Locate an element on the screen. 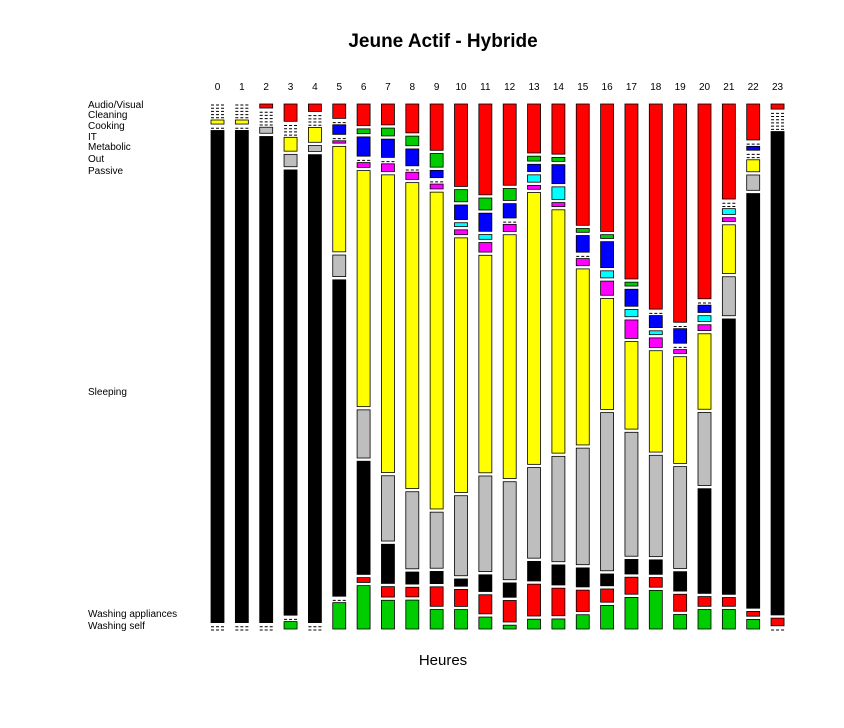 This screenshot has height=728, width=844. category-label: Cooking is located at coordinates (106, 126).